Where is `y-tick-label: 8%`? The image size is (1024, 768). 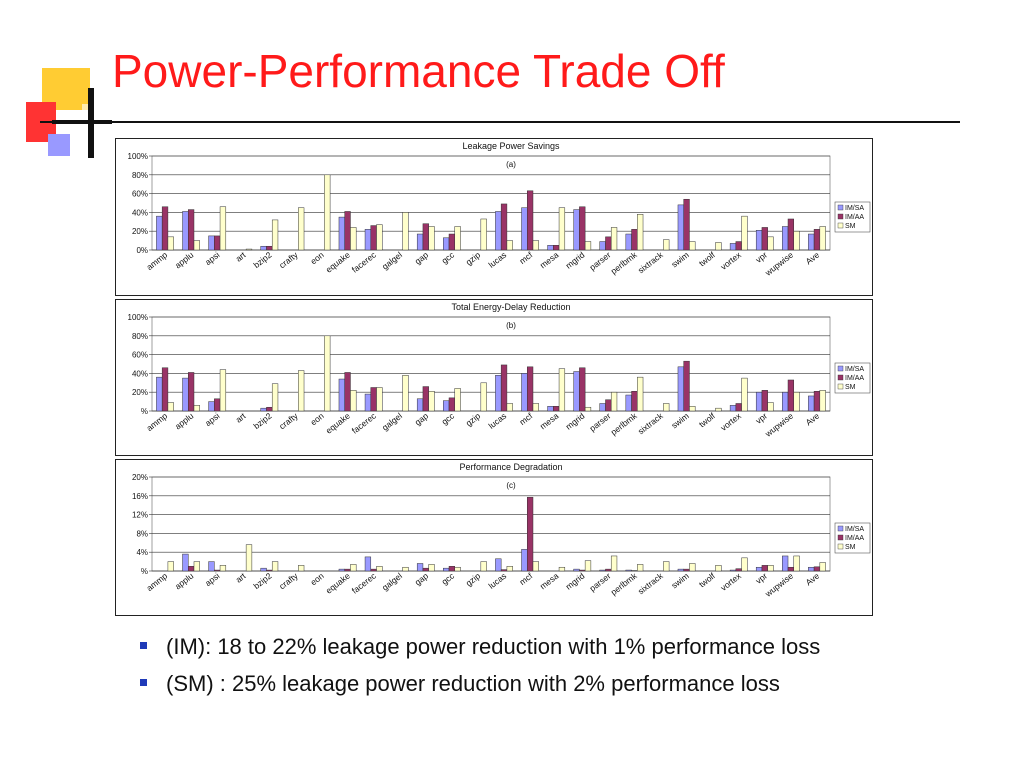 y-tick-label: 8% is located at coordinates (142, 533).